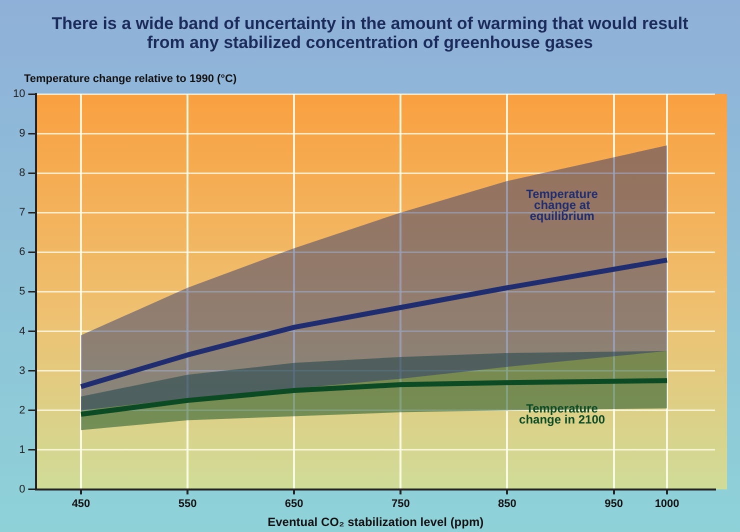 This screenshot has height=532, width=740. What do you see at coordinates (22, 134) in the screenshot?
I see `y-tick-label: 9` at bounding box center [22, 134].